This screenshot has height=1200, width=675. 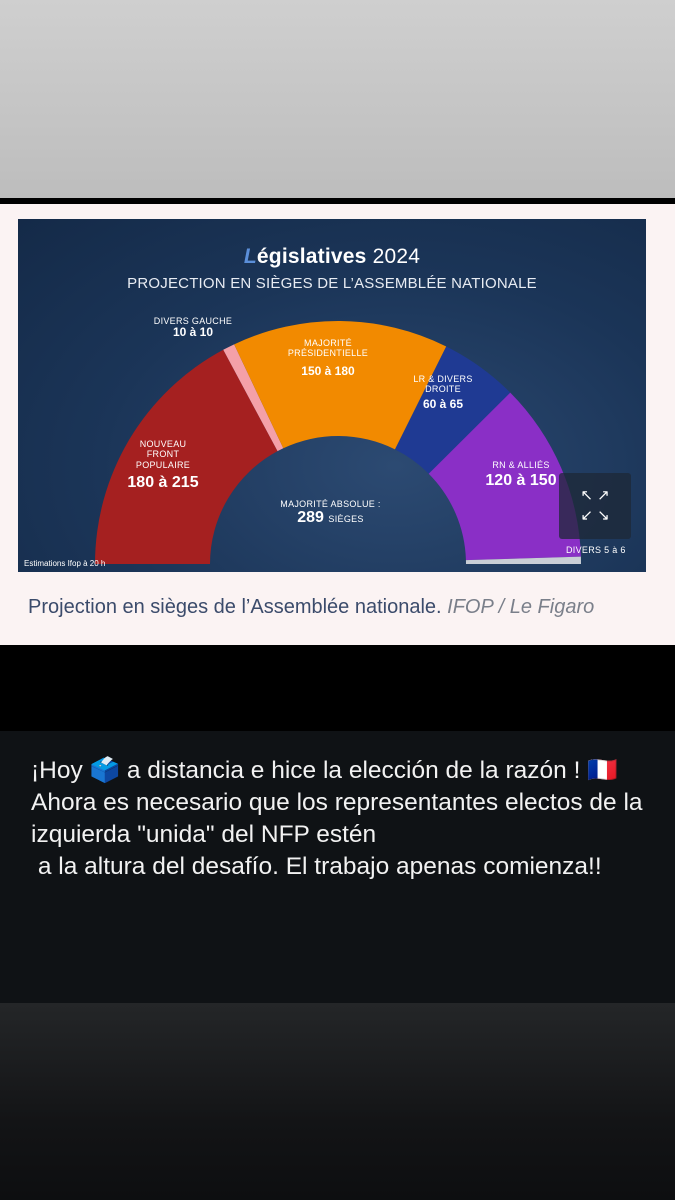 I want to click on image-credit: IFOP / Le Figaro, so click(x=521, y=607).